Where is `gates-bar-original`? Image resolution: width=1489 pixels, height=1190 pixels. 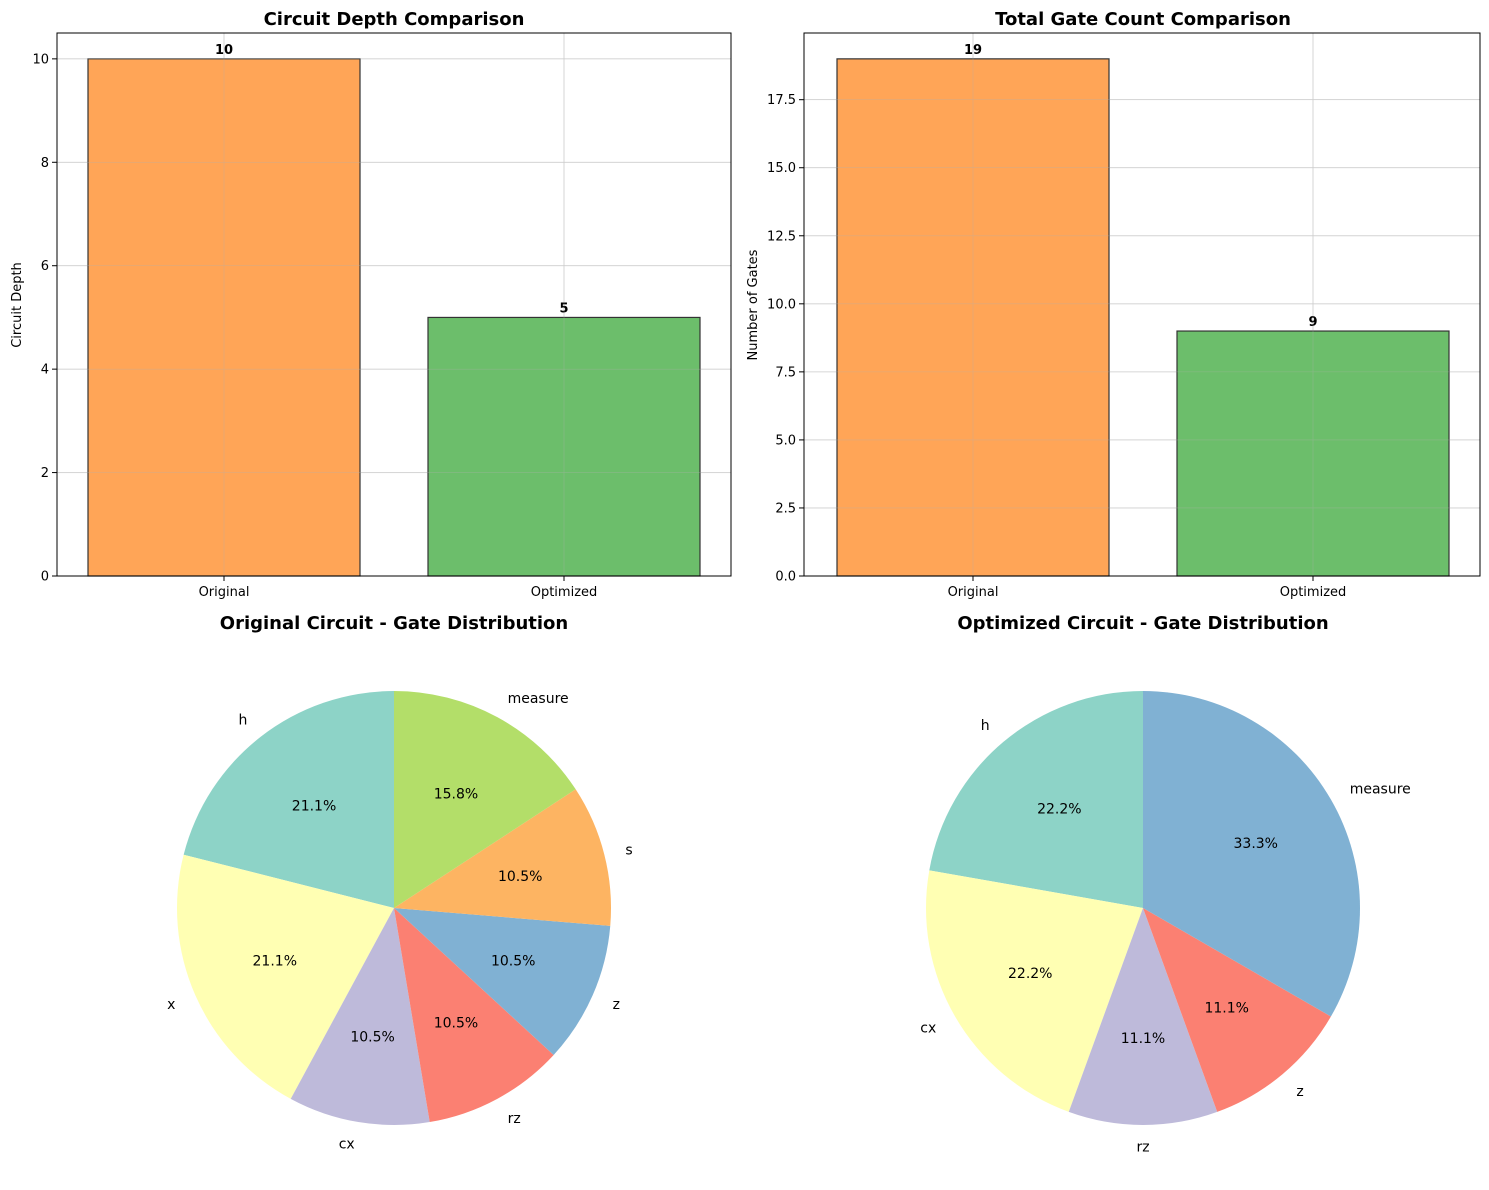 gates-bar-original is located at coordinates (973, 317).